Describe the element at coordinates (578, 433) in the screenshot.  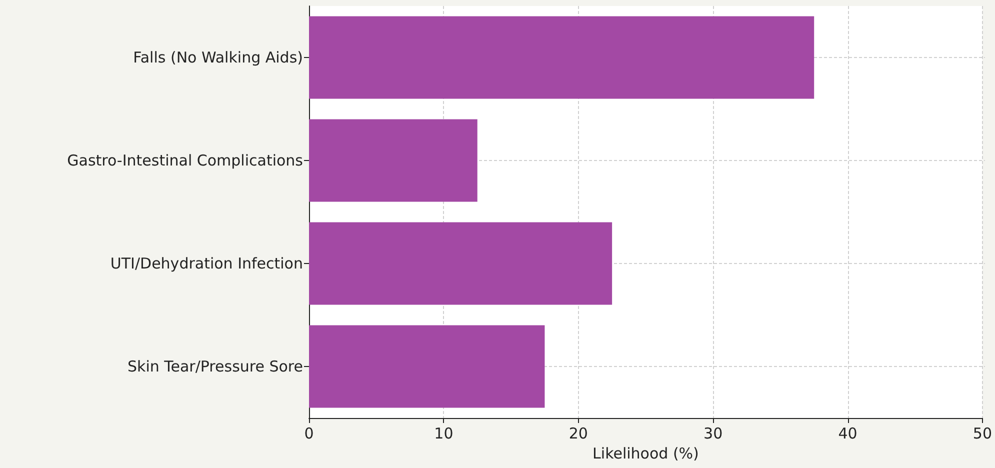
I see `x-tick-label: 20` at that location.